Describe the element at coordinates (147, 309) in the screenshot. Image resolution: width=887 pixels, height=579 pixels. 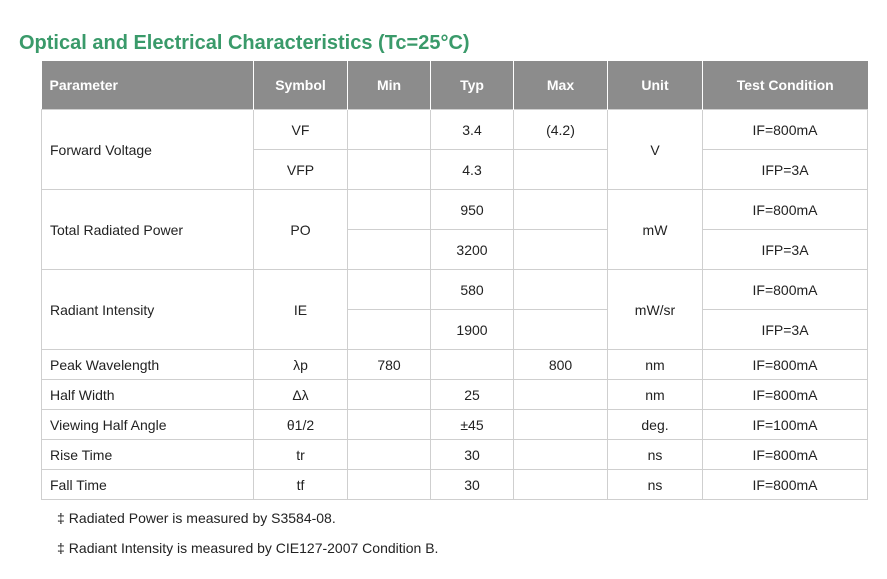
I see `parameter-cell: Radiant Intensity` at that location.